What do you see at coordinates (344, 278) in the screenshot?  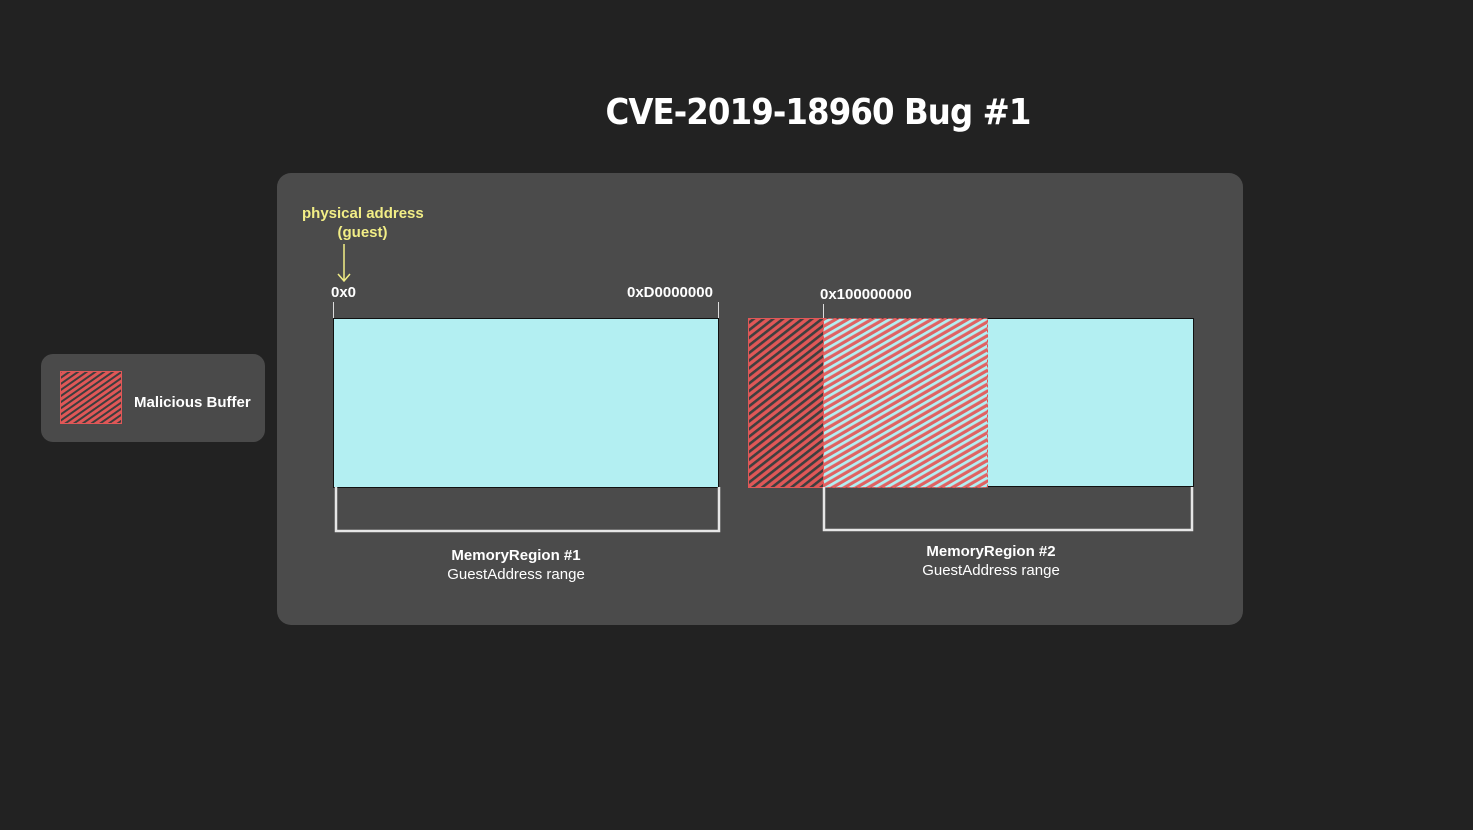 I see `annotation-arrowhead` at bounding box center [344, 278].